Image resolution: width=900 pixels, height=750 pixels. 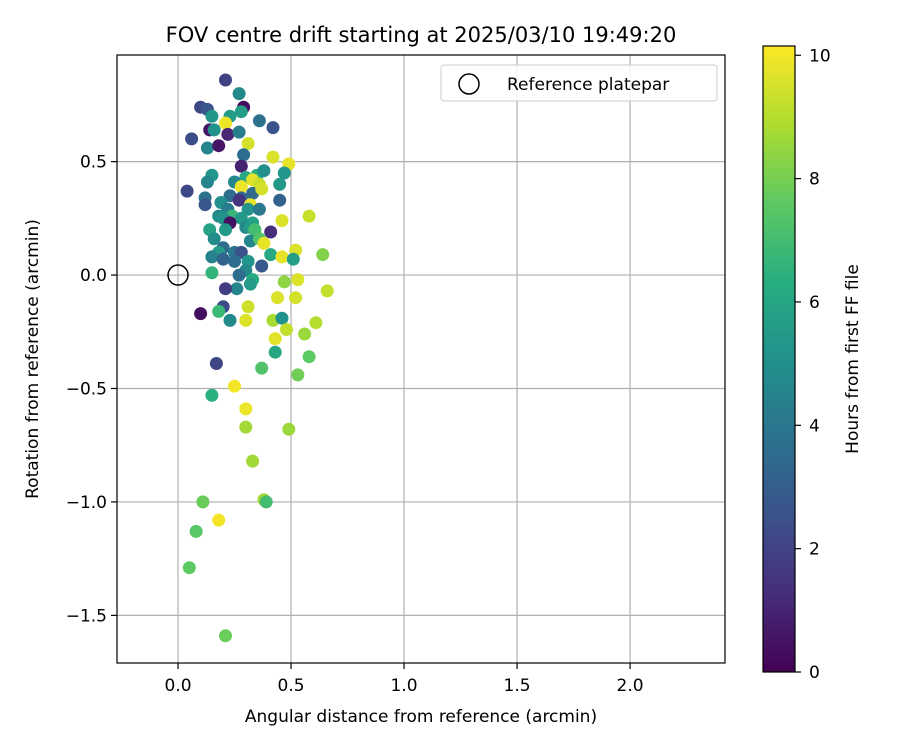 What do you see at coordinates (178, 275) in the screenshot?
I see `reference-point-marker` at bounding box center [178, 275].